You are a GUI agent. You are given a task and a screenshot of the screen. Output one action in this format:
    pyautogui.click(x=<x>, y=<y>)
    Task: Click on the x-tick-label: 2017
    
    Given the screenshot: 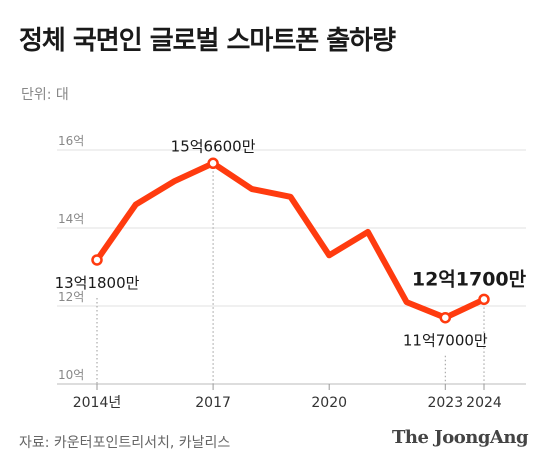 What is the action you would take?
    pyautogui.click(x=213, y=403)
    